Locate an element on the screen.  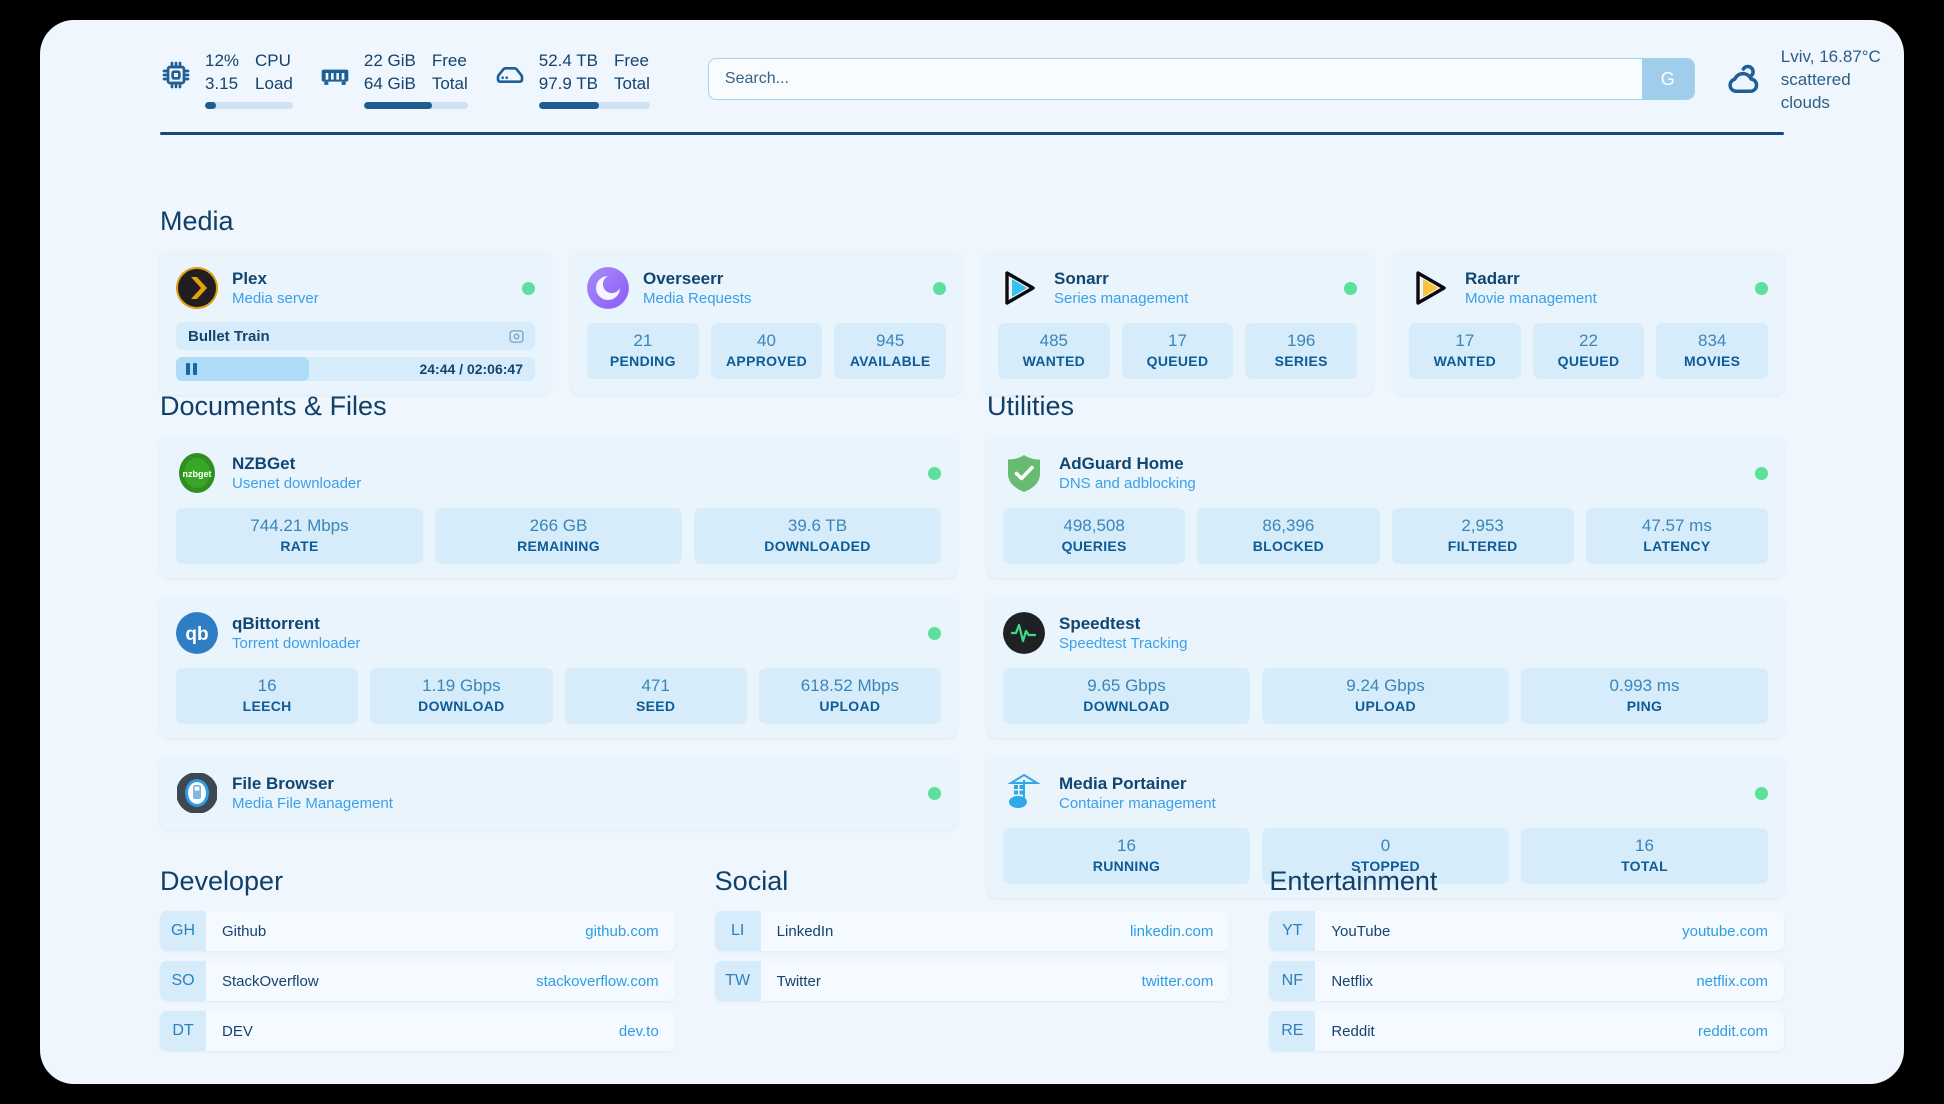
bookmark-name: StackOverflow is located at coordinates (270, 981).